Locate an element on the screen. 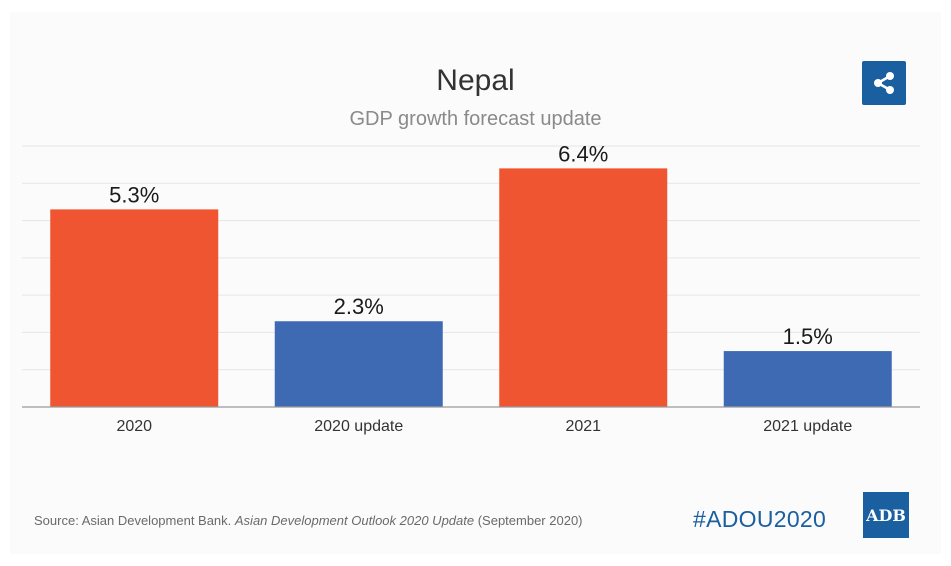 The image size is (951, 566). data-label: 2.3% is located at coordinates (359, 306).